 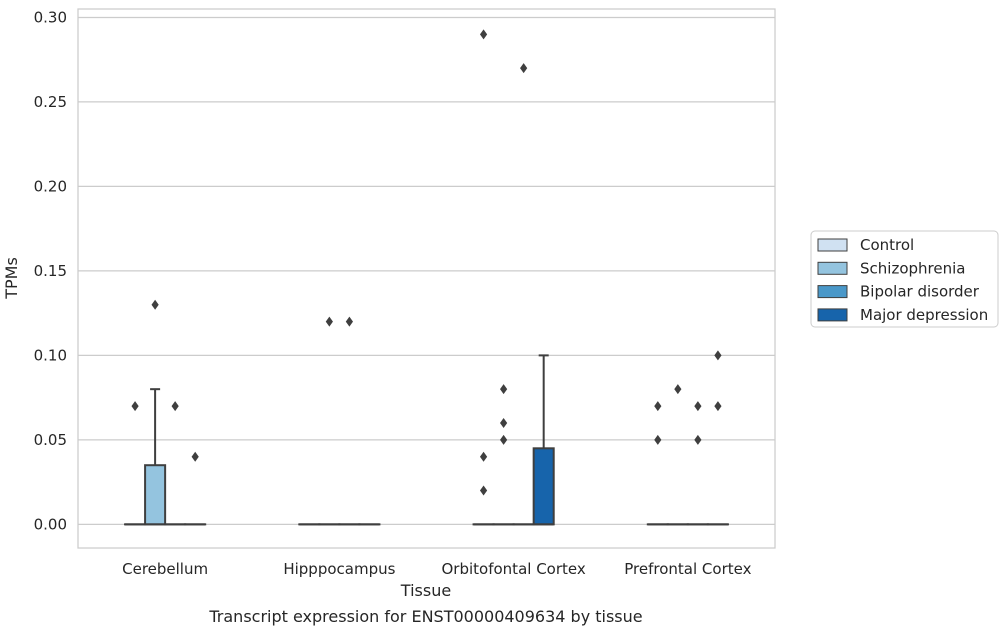 I want to click on y-tick-label: 0.00, so click(x=50, y=524).